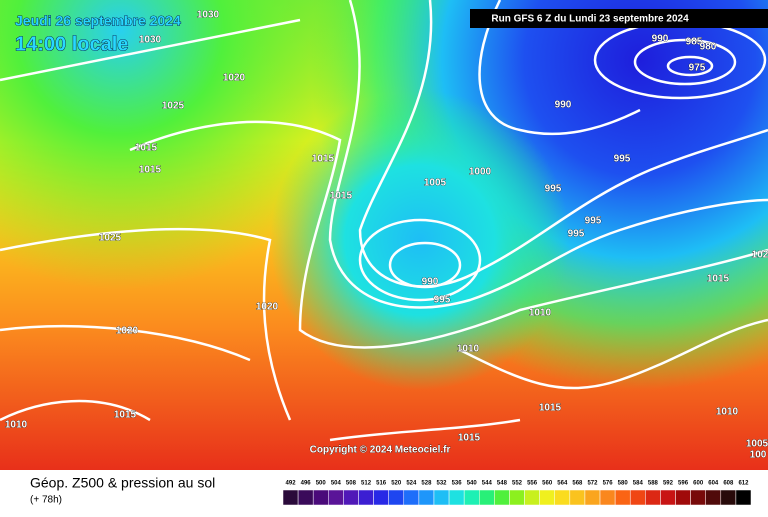 This screenshot has height=517, width=768. I want to click on forecast-date: Jeudi 26 septembre 2024, so click(98, 21).